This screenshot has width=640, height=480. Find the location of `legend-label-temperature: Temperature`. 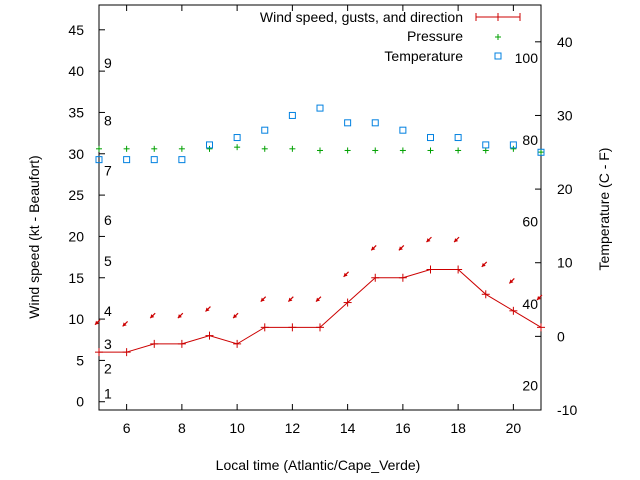

legend-label-temperature: Temperature is located at coordinates (423, 56).